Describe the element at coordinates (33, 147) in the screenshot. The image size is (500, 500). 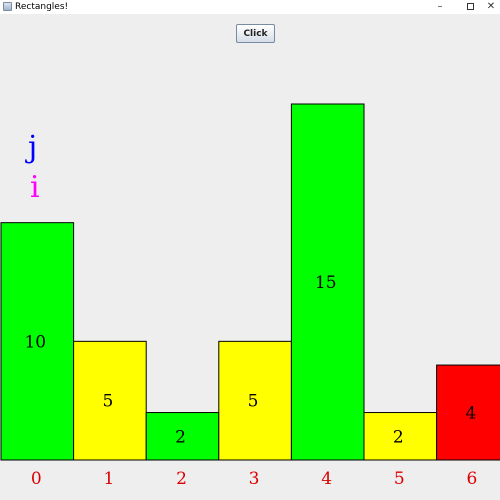
I see `marker-j: j` at that location.